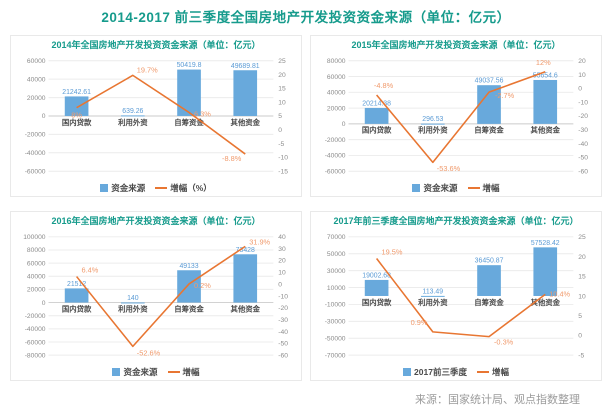 Image resolution: width=612 pixels, height=420 pixels. What do you see at coordinates (435, 188) in the screenshot?
I see `legend-item-funds: 资金来源` at bounding box center [435, 188].